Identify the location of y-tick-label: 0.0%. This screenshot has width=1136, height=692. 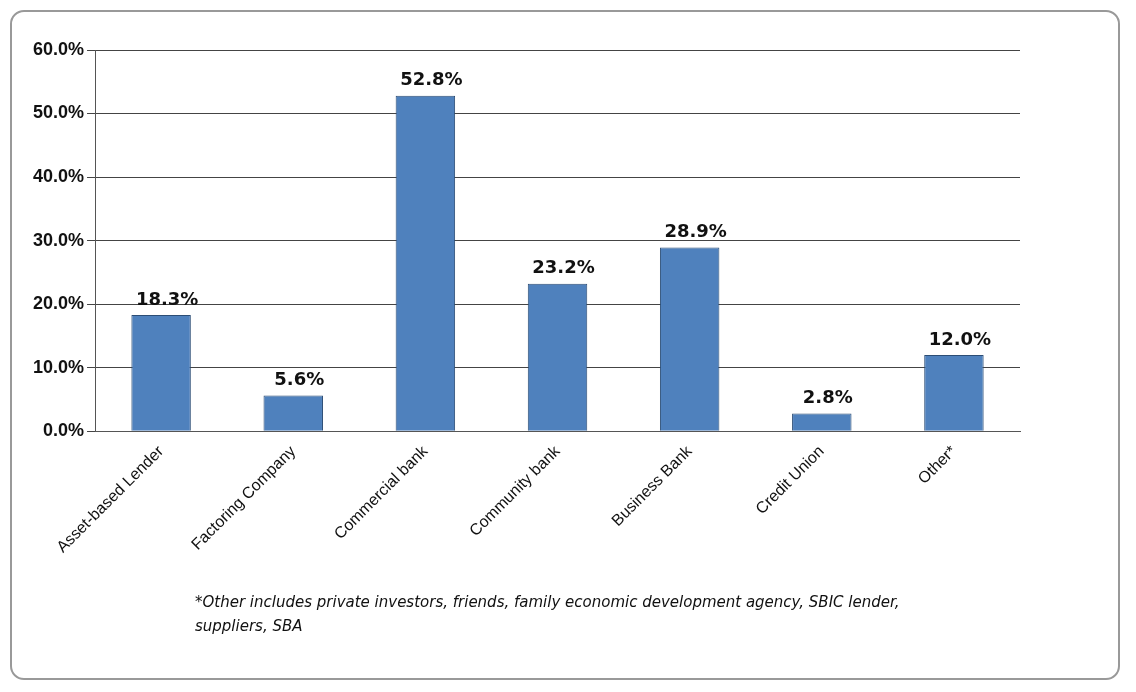
(64, 430).